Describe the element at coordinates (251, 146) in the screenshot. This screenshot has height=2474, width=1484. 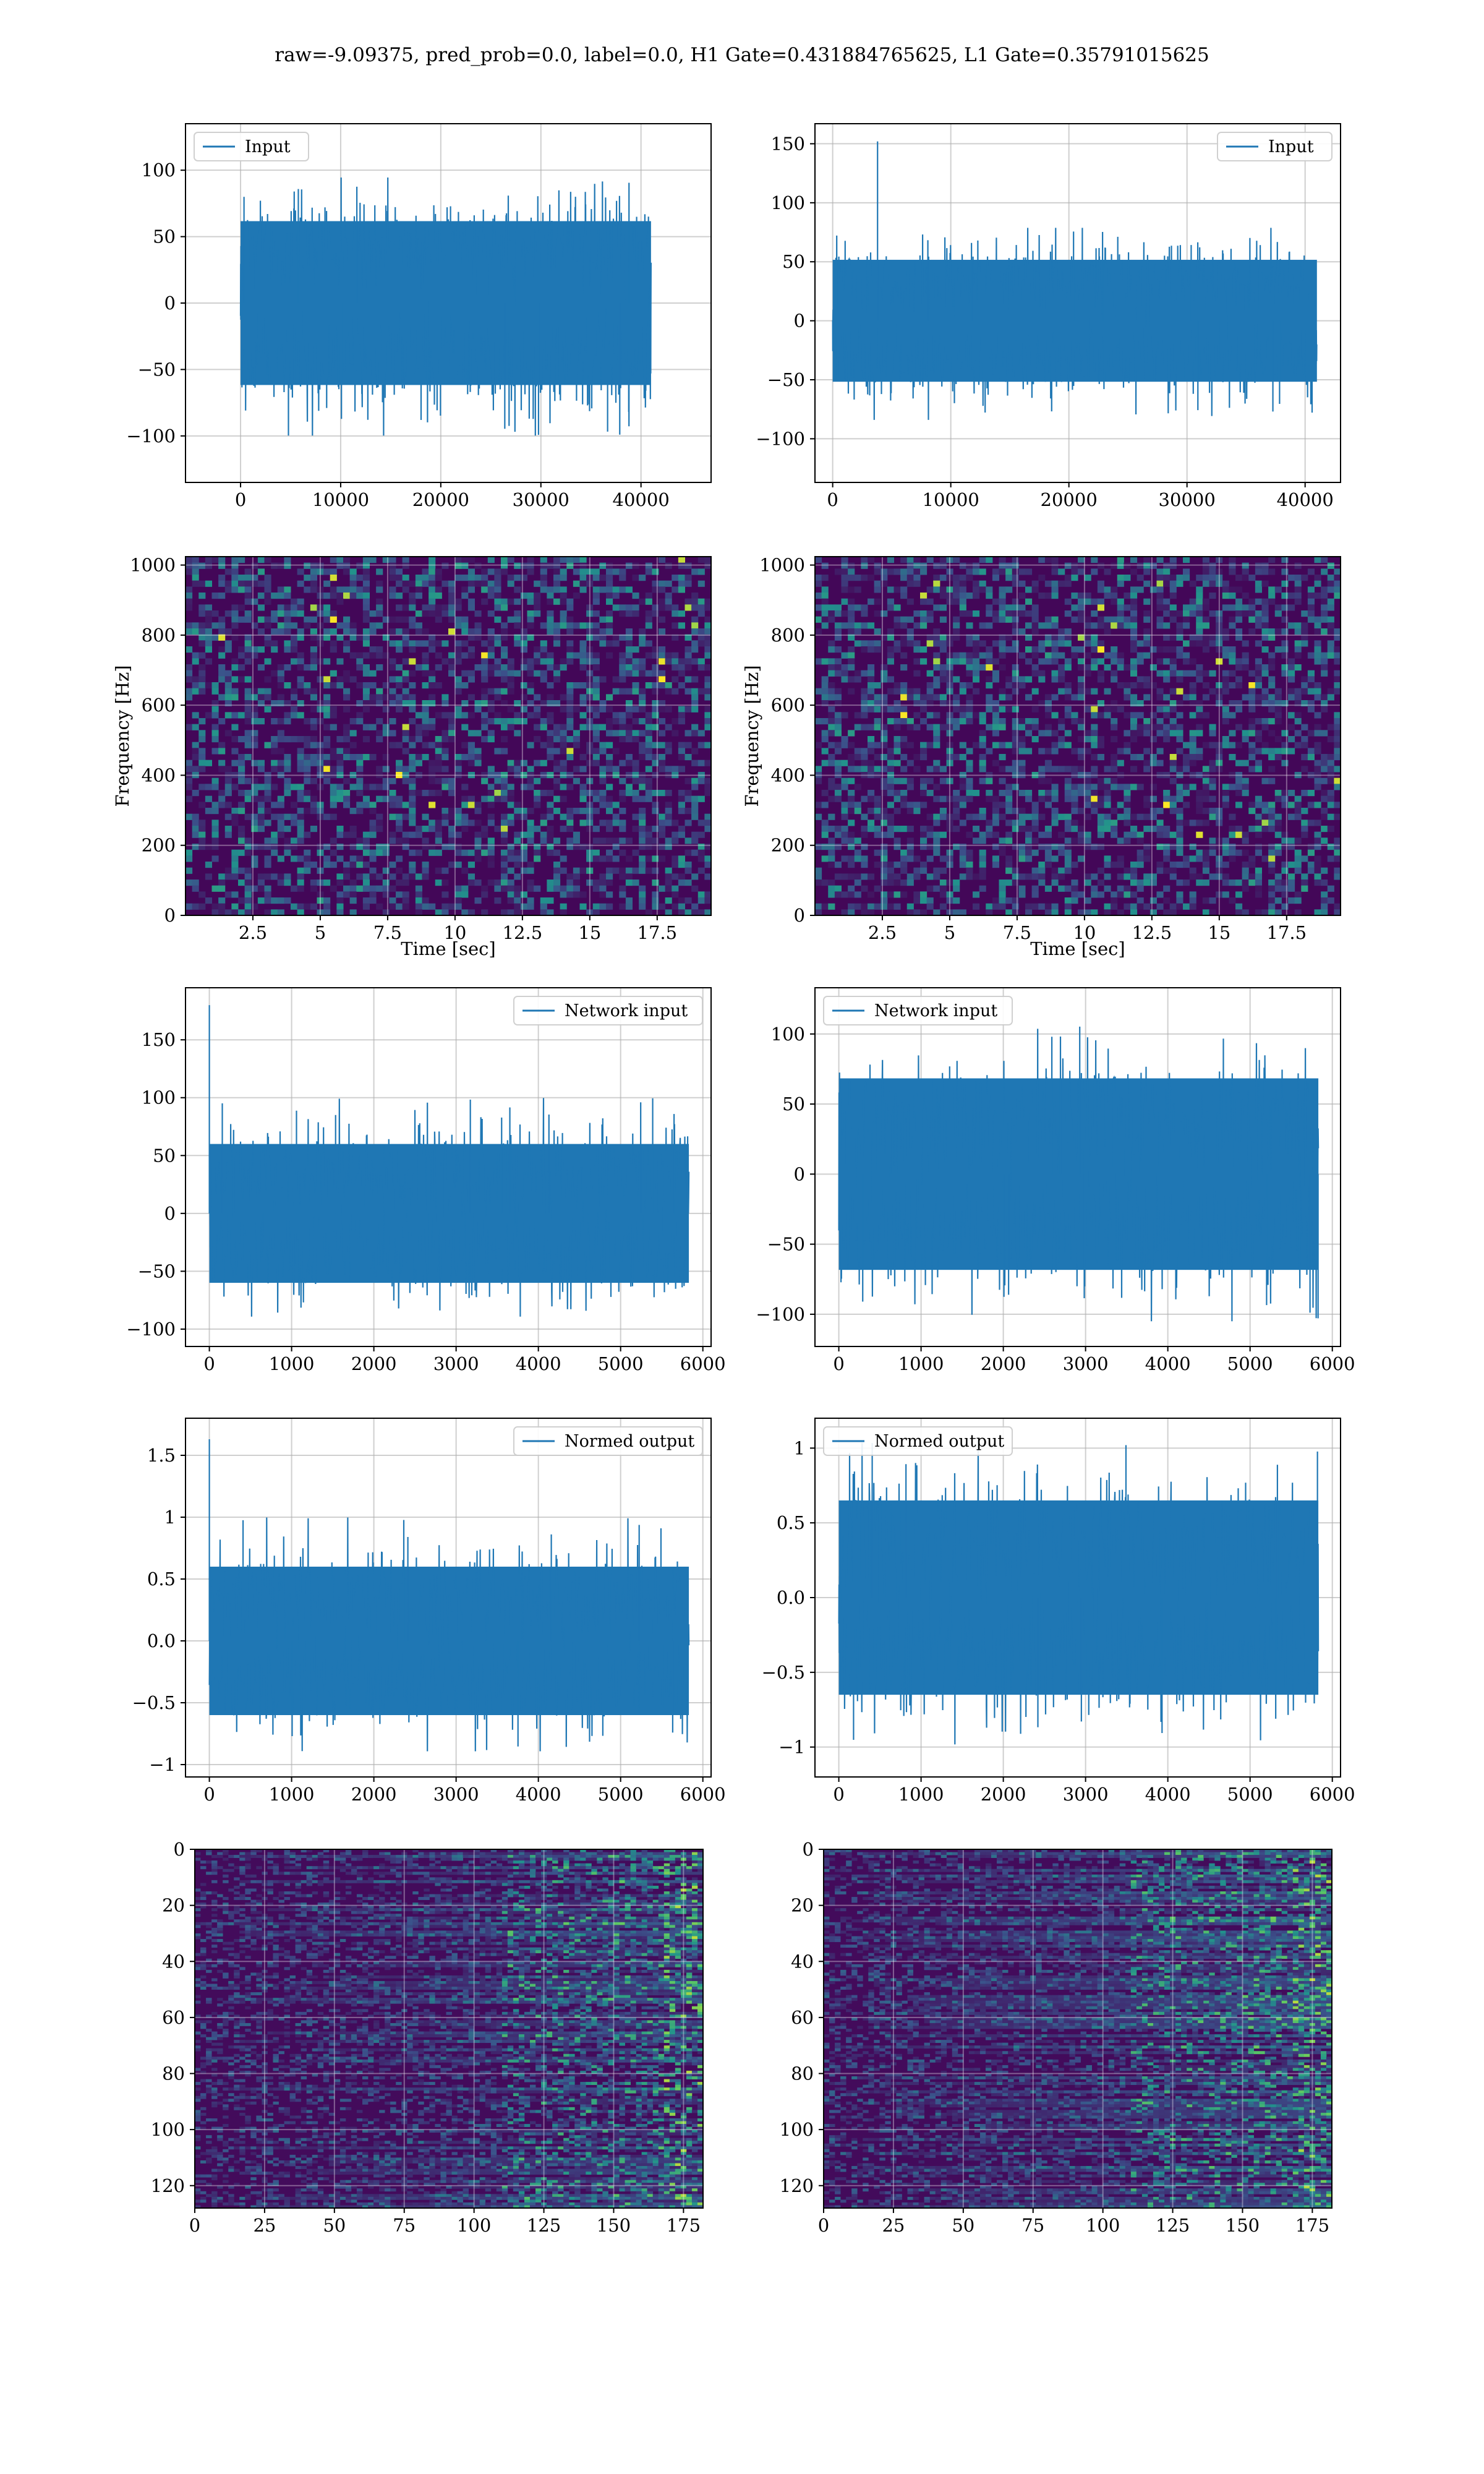
I see `legend: Input` at that location.